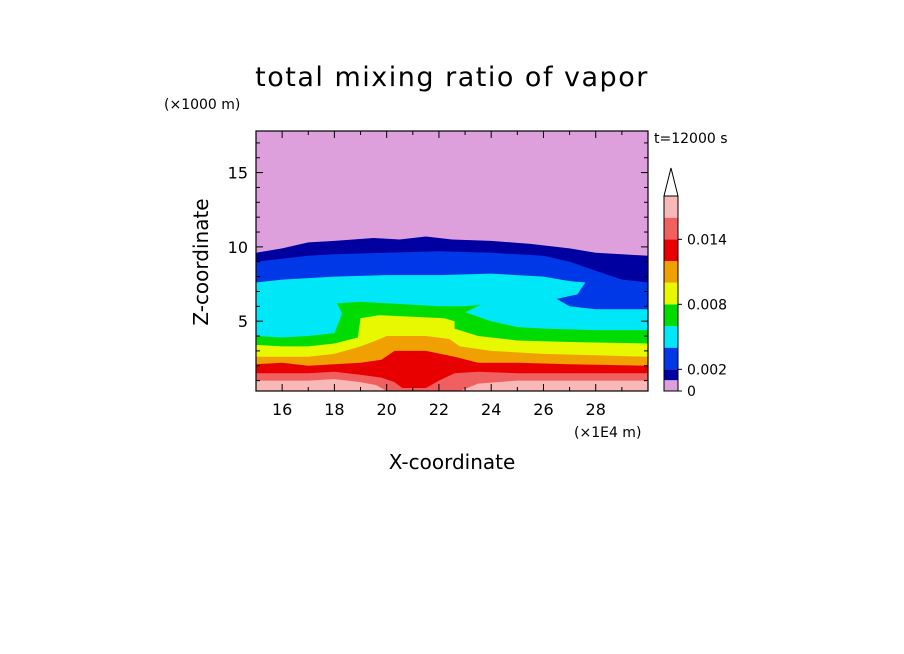 The width and height of the screenshot is (904, 654). Describe the element at coordinates (439, 409) in the screenshot. I see `x-tick-label: 22` at that location.